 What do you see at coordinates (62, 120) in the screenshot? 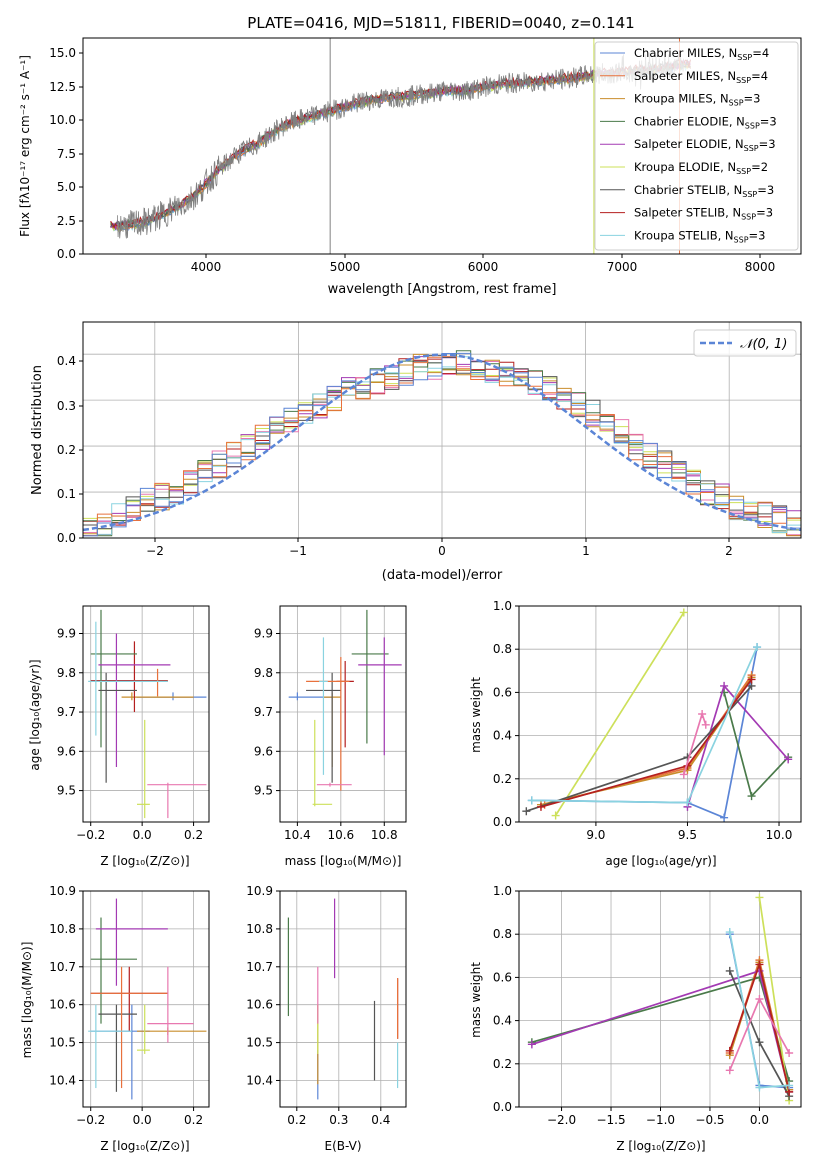
I see `spectrum-ytick: 10.0` at bounding box center [62, 120].